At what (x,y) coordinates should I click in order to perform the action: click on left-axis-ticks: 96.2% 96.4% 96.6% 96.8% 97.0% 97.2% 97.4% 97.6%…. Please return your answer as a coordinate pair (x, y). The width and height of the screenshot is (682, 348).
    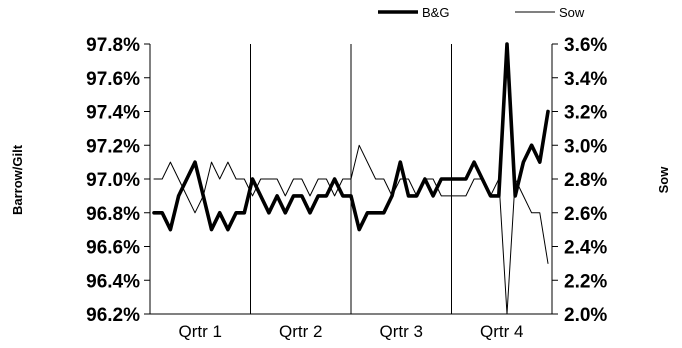
    Looking at the image, I should click on (118, 180).